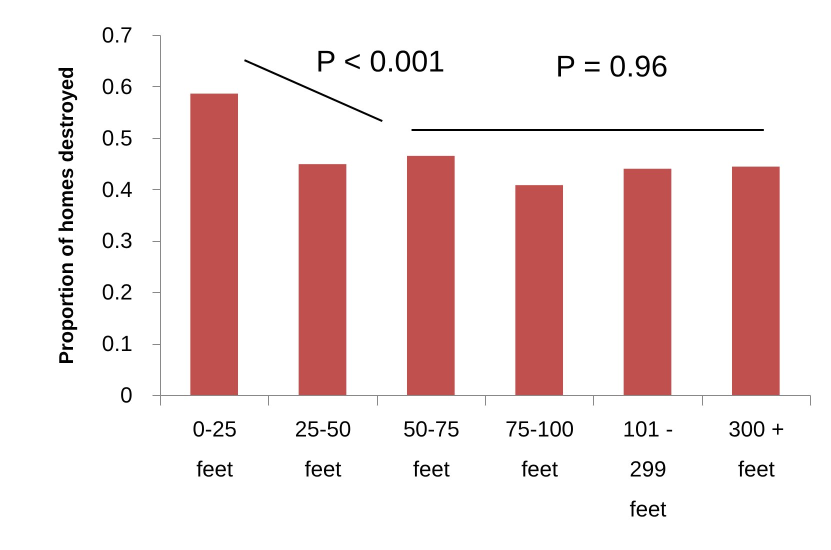 The image size is (831, 550). What do you see at coordinates (67, 215) in the screenshot?
I see `y-axis-title: Proportion of homes destroyed` at bounding box center [67, 215].